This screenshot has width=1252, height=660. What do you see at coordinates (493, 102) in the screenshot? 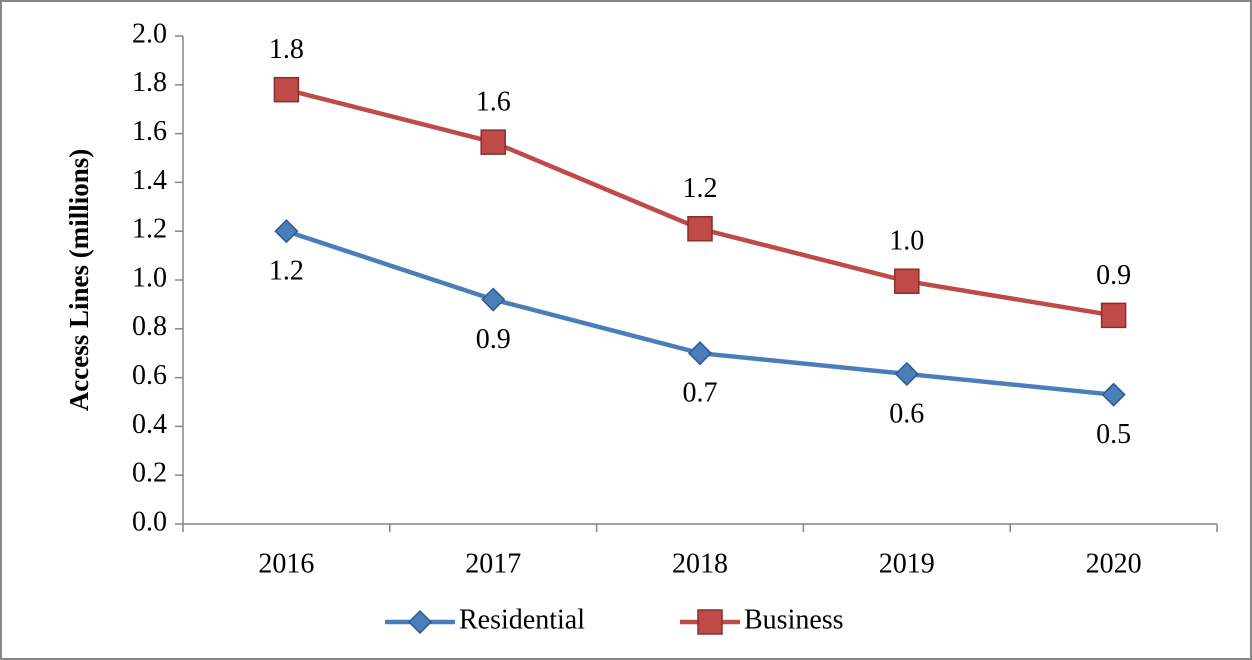
I see `data-label: 1.6` at bounding box center [493, 102].